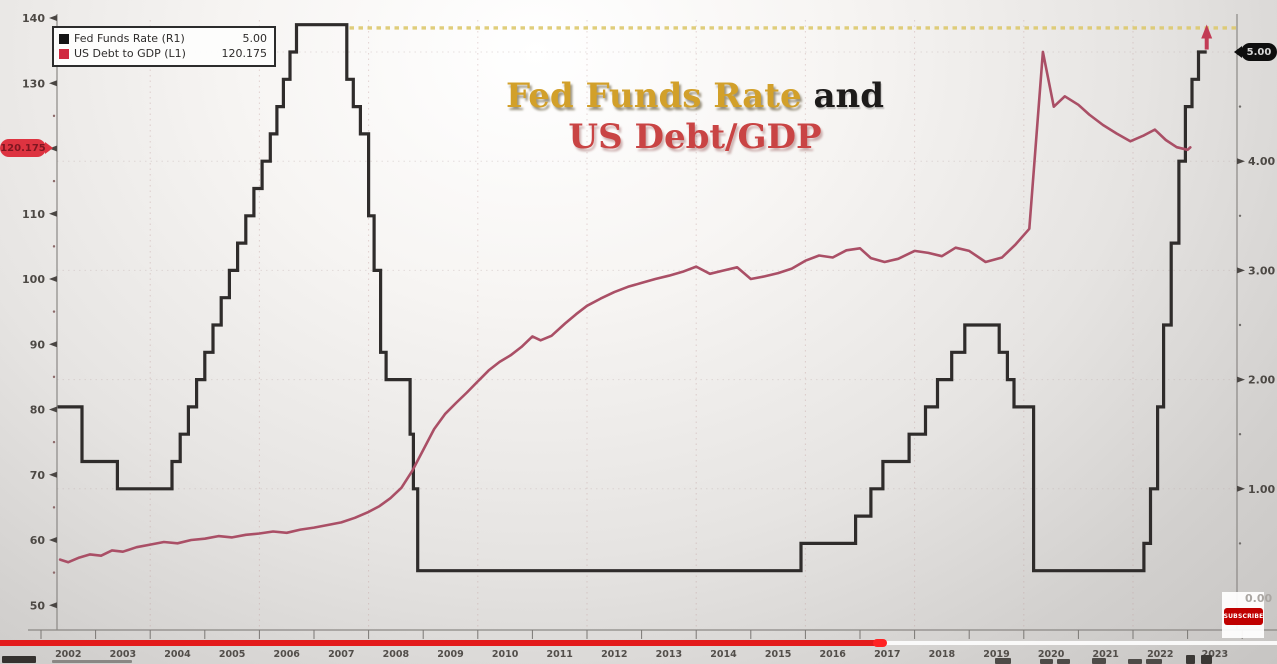 The width and height of the screenshot is (1277, 664). What do you see at coordinates (614, 654) in the screenshot?
I see `svg-text: 2012` at bounding box center [614, 654].